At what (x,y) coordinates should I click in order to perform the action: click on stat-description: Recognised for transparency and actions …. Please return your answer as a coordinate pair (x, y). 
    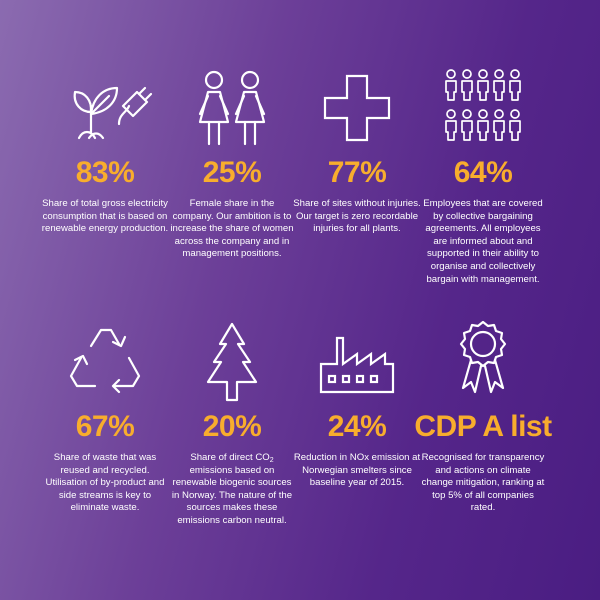
    Looking at the image, I should click on (483, 483).